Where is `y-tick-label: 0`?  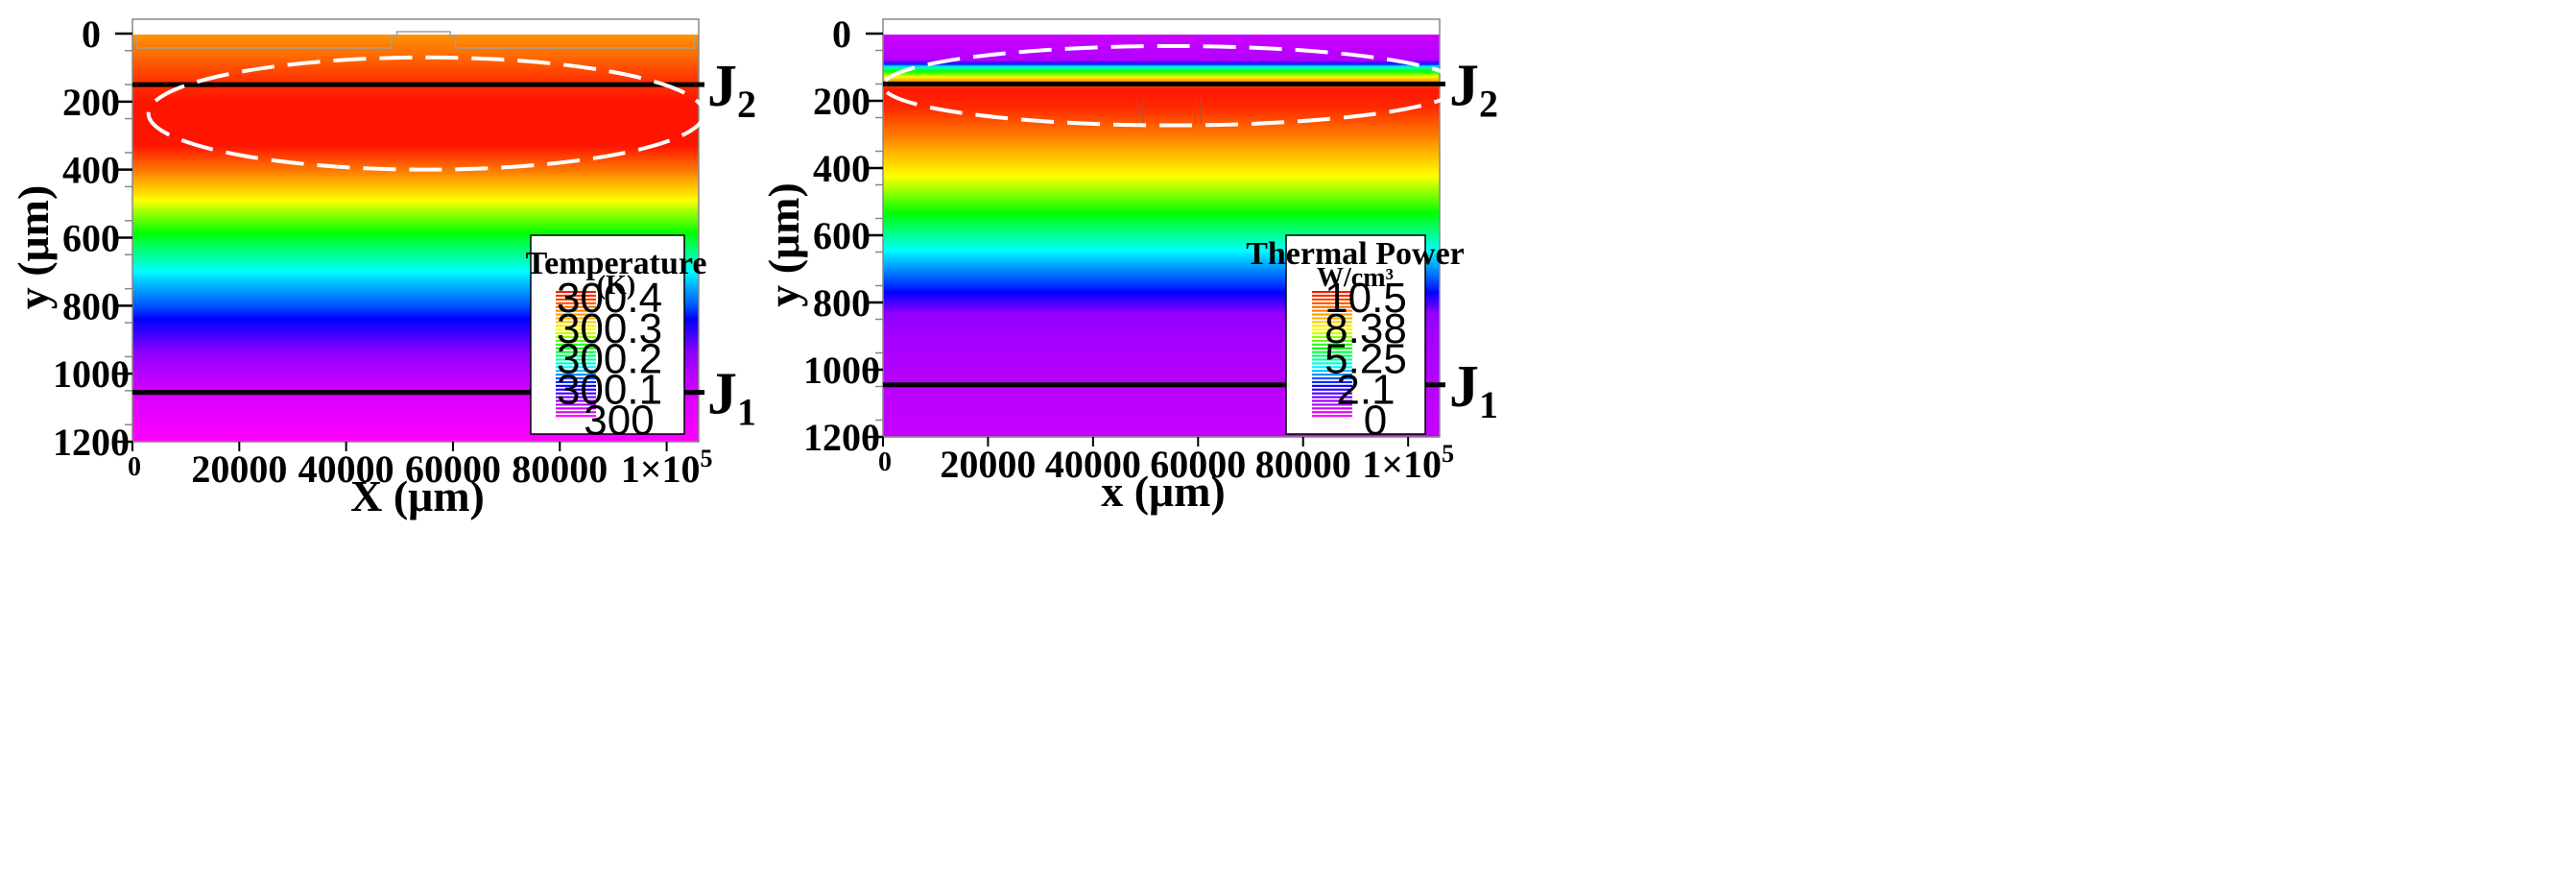
y-tick-label: 0 is located at coordinates (841, 34).